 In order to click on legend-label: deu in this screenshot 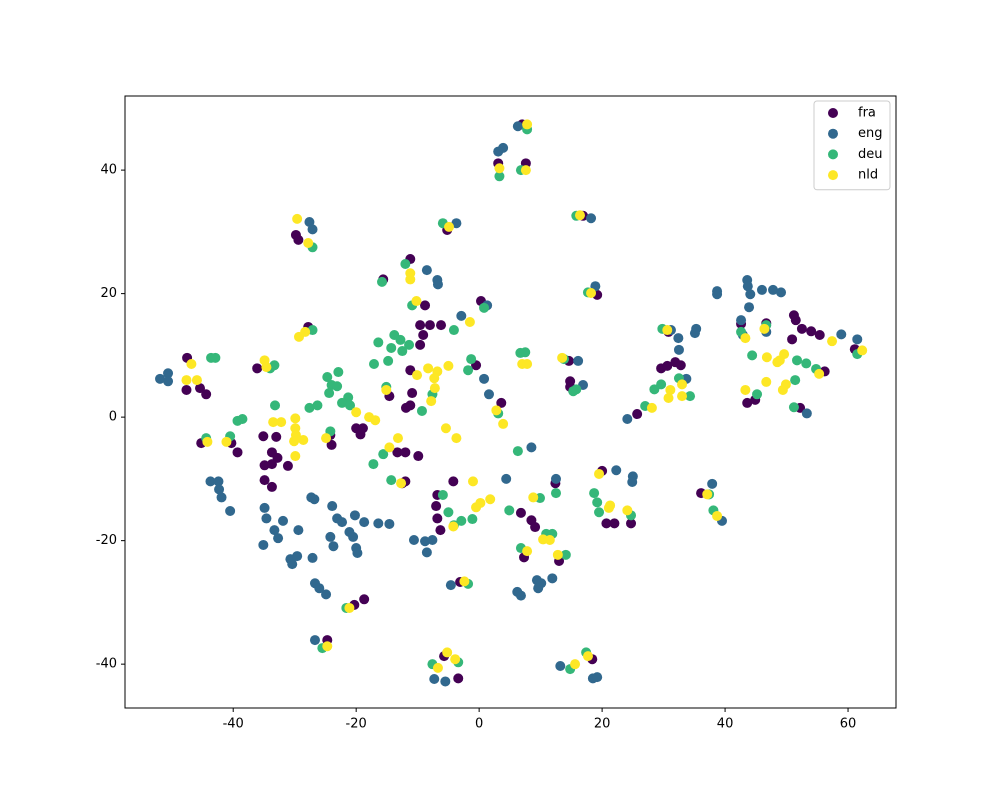, I will do `click(870, 154)`.